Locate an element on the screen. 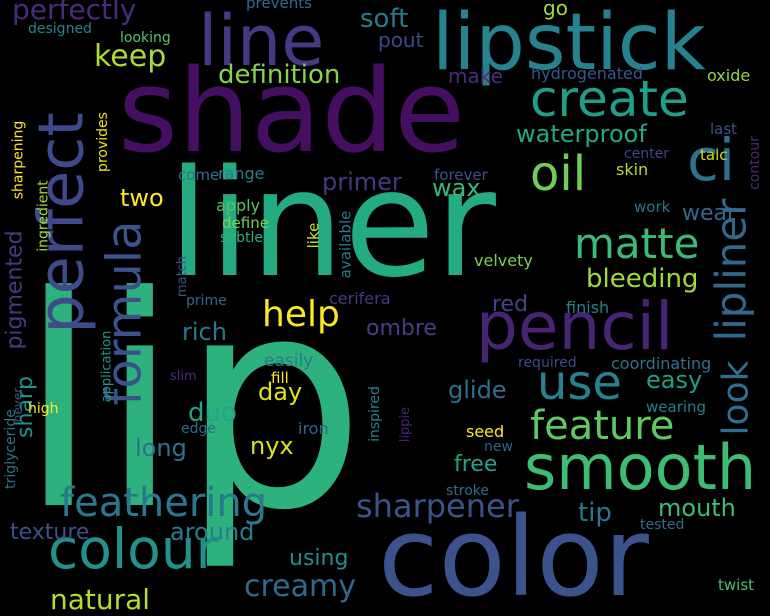 This screenshot has width=770, height=616. word-mouth: mouth is located at coordinates (697, 508).